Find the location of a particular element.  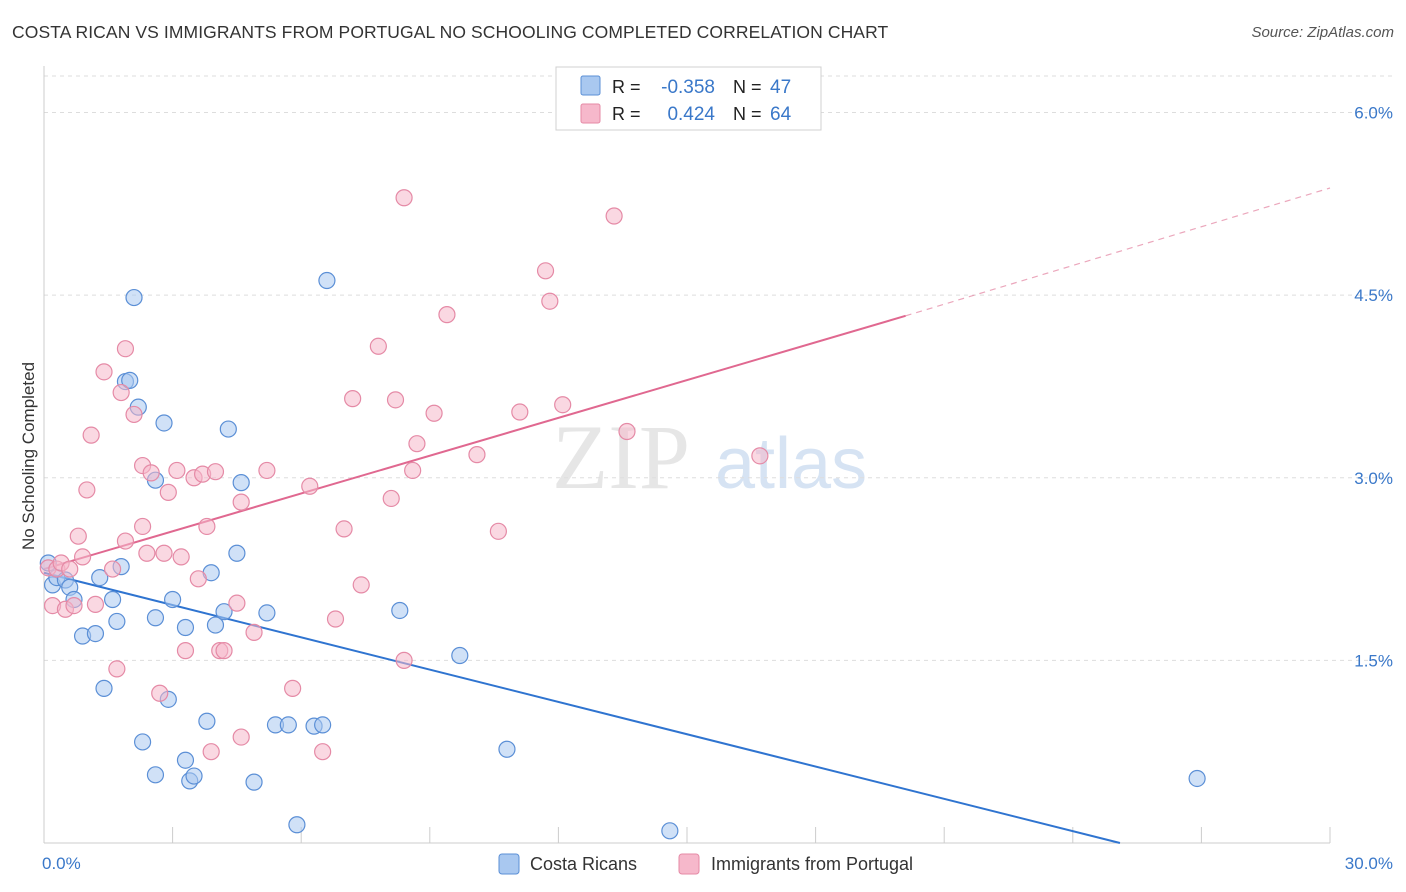

y-tick-label: 3.0% is located at coordinates (1373, 478).